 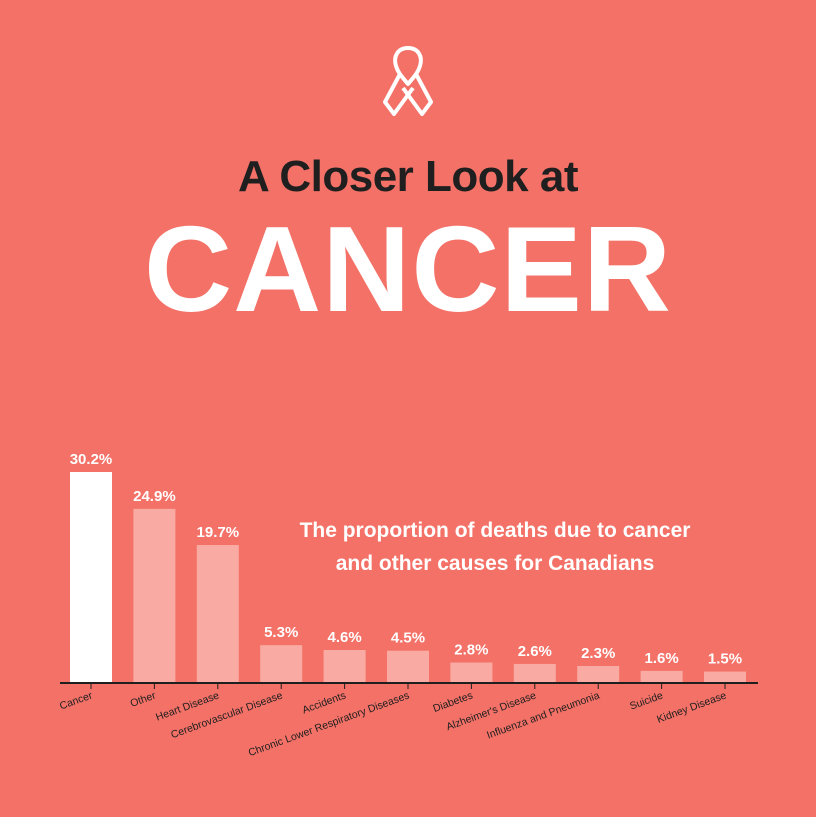 I want to click on x-axis-category-label: Accidents, so click(x=324, y=703).